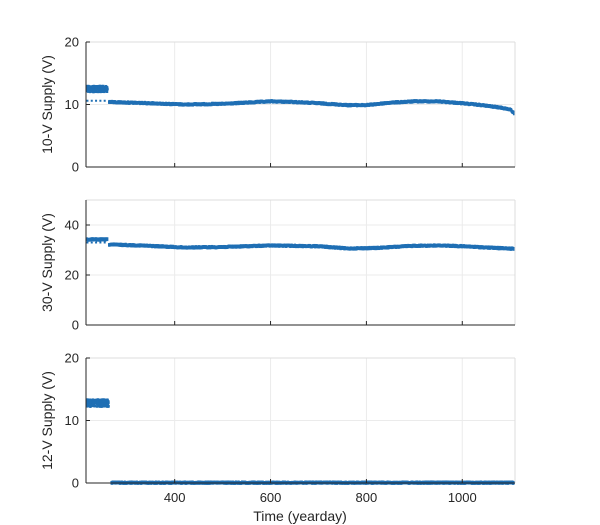 The height and width of the screenshot is (525, 600). I want to click on x-tick-label: 800, so click(367, 497).